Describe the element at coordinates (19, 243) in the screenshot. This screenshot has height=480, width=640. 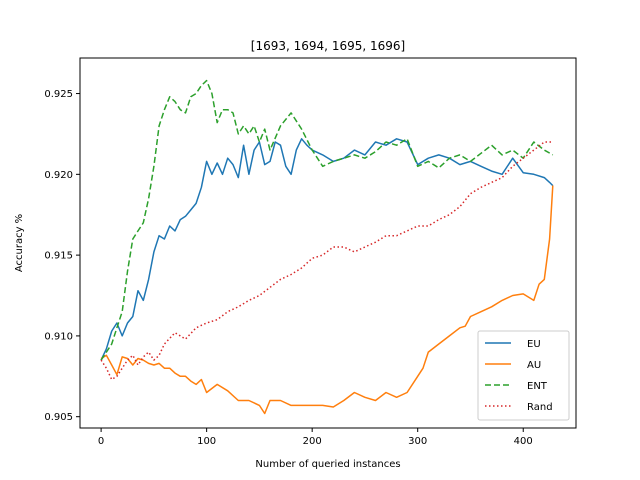
I see `y-axis-label: Accuracy %` at that location.